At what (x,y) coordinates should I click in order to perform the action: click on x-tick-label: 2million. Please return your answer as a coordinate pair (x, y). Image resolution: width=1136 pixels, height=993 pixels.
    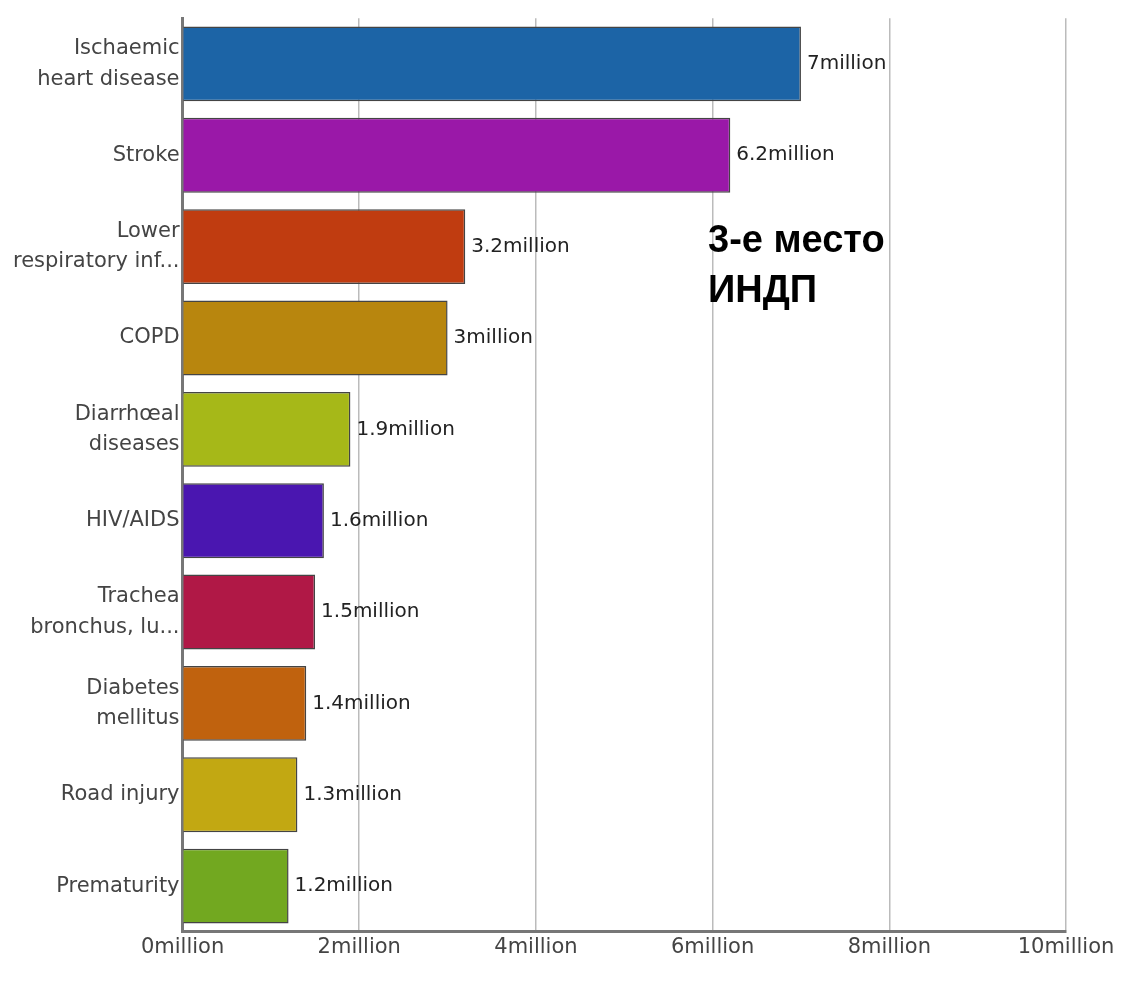
    Looking at the image, I should click on (359, 945).